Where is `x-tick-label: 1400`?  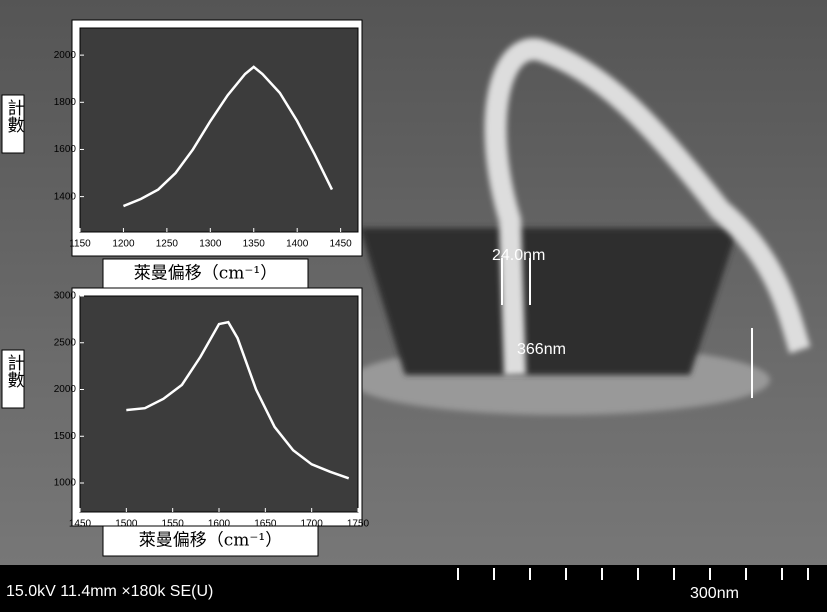
x-tick-label: 1400 is located at coordinates (297, 244).